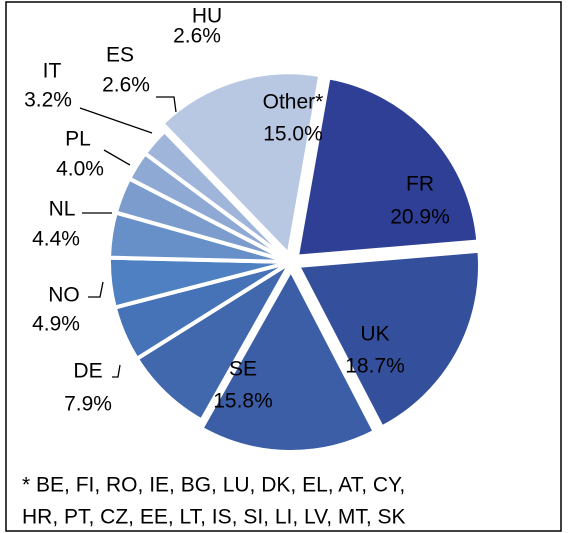 This screenshot has height=533, width=568. I want to click on slice-label: NO, so click(64, 295).